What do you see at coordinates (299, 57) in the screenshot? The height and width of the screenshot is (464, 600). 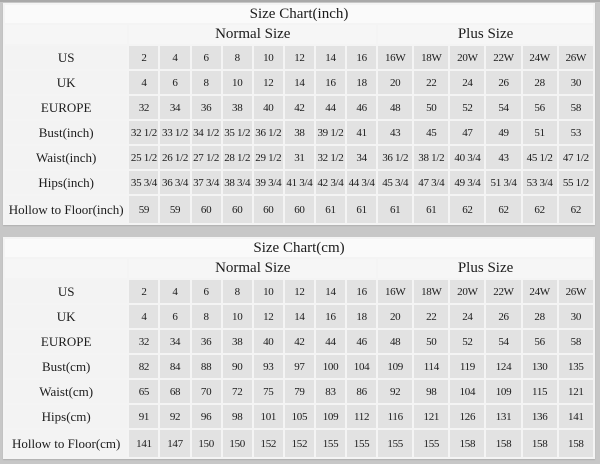 I see `value-cell: 12` at bounding box center [299, 57].